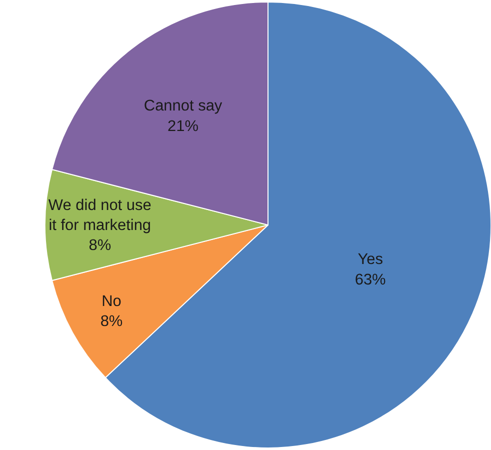 This screenshot has width=491, height=450. What do you see at coordinates (371, 259) in the screenshot?
I see `slice-label: Yes` at bounding box center [371, 259].